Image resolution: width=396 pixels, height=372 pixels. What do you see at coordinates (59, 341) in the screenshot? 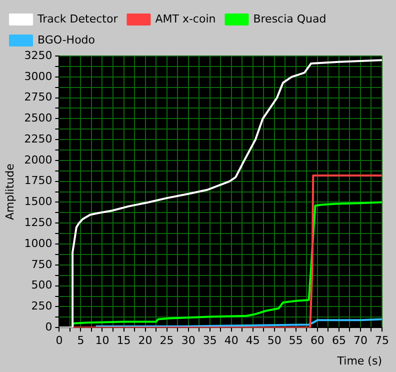
I see `x-tick-label: 0` at bounding box center [59, 341].